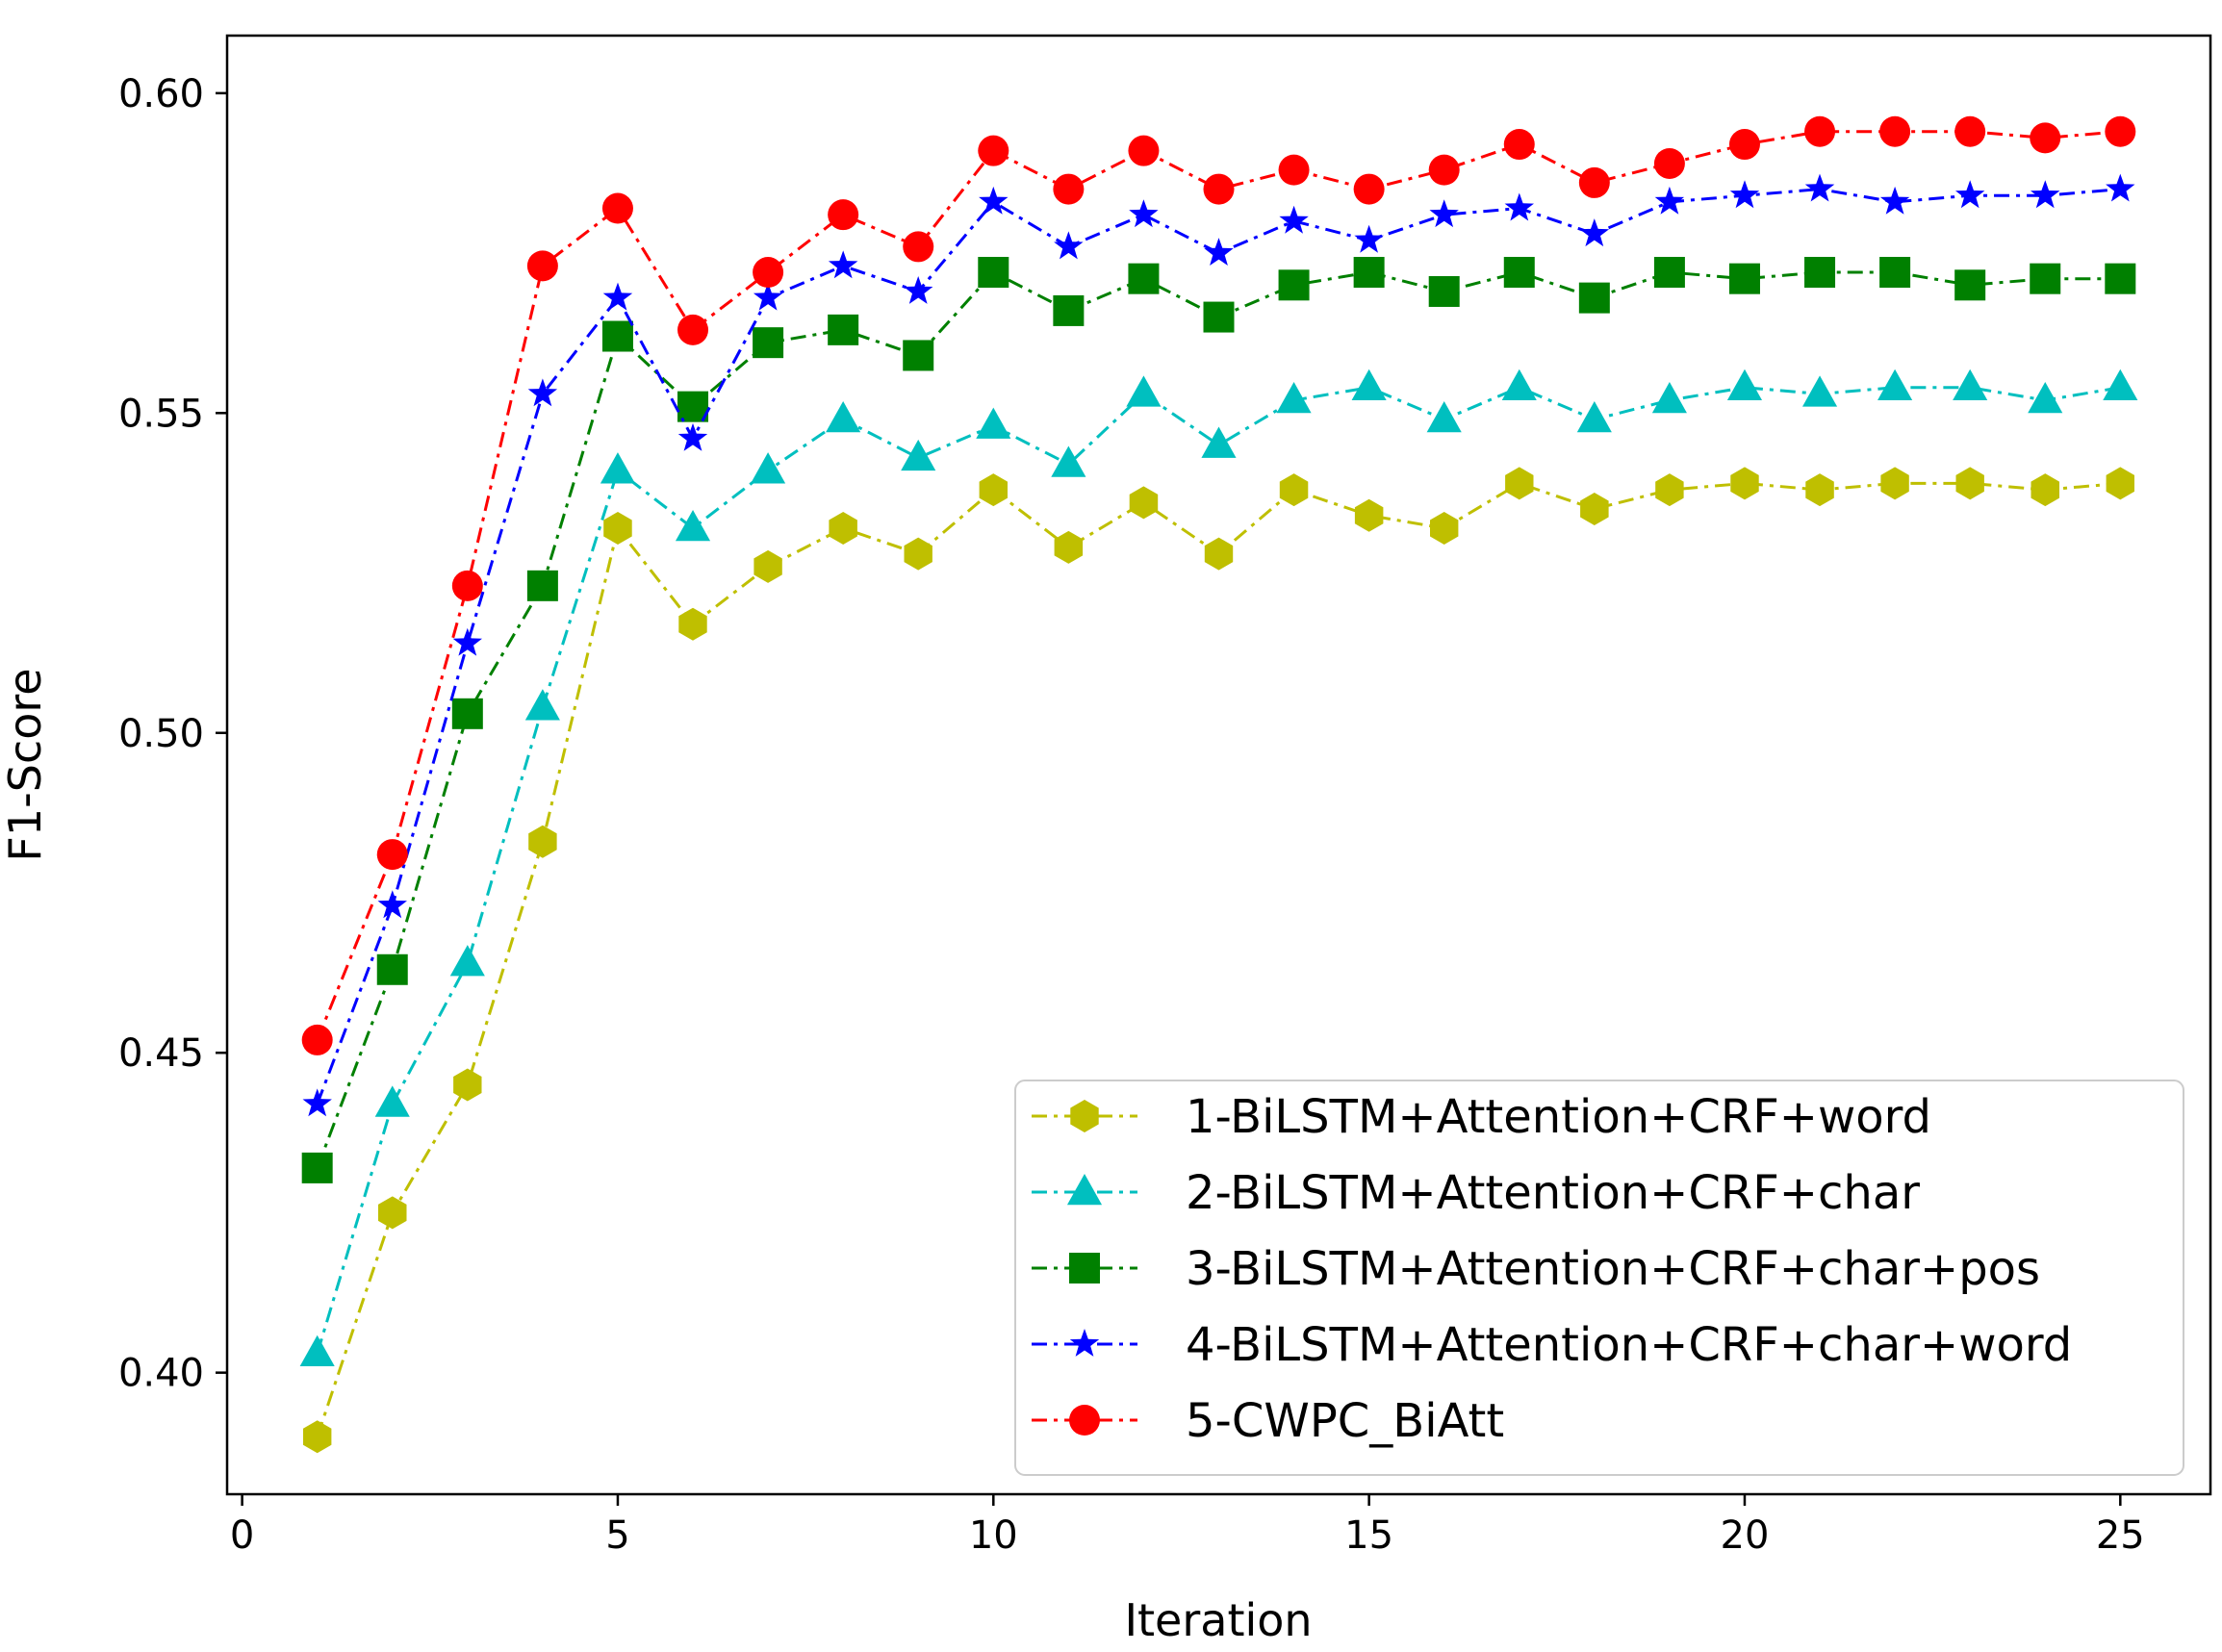  What do you see at coordinates (1613, 1269) in the screenshot?
I see `legend-label: 3-BiLSTM+Attention+CRF+char+pos` at bounding box center [1613, 1269].